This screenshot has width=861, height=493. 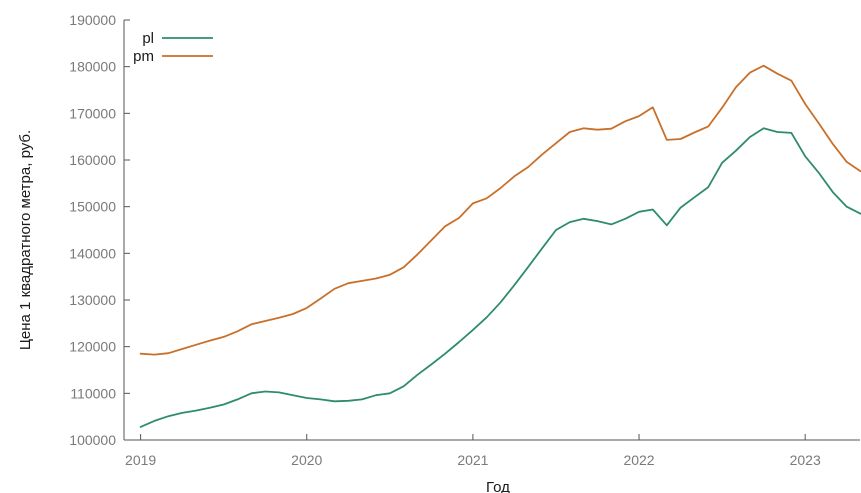 I want to click on x-tick-label: 2023, so click(x=805, y=460).